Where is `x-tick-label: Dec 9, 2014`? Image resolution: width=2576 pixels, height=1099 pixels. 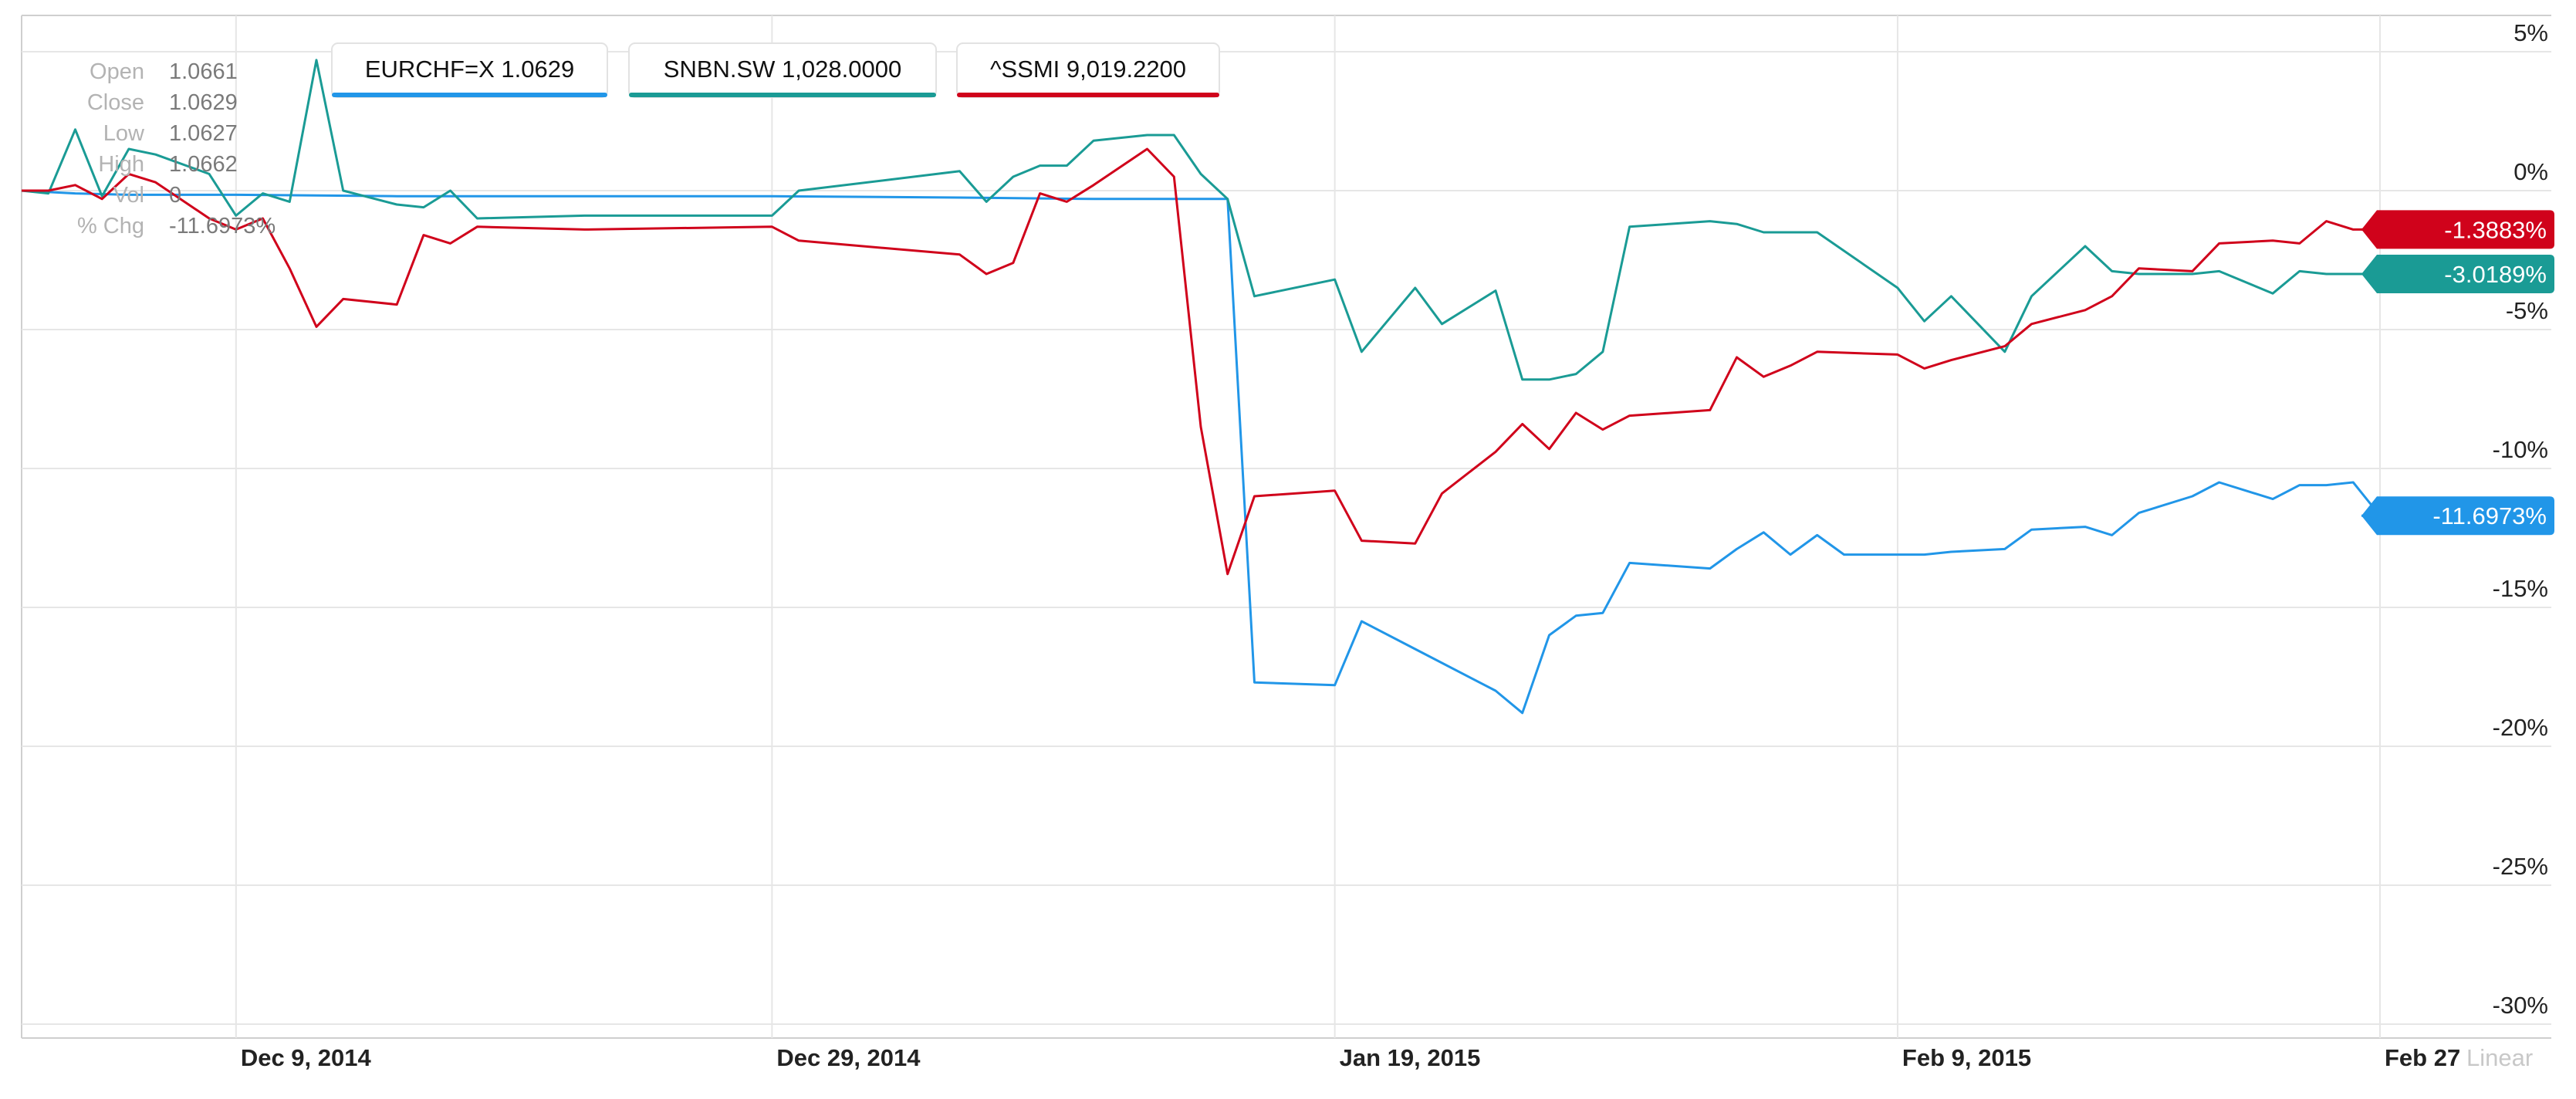
x-tick-label: Dec 9, 2014 is located at coordinates (306, 1057).